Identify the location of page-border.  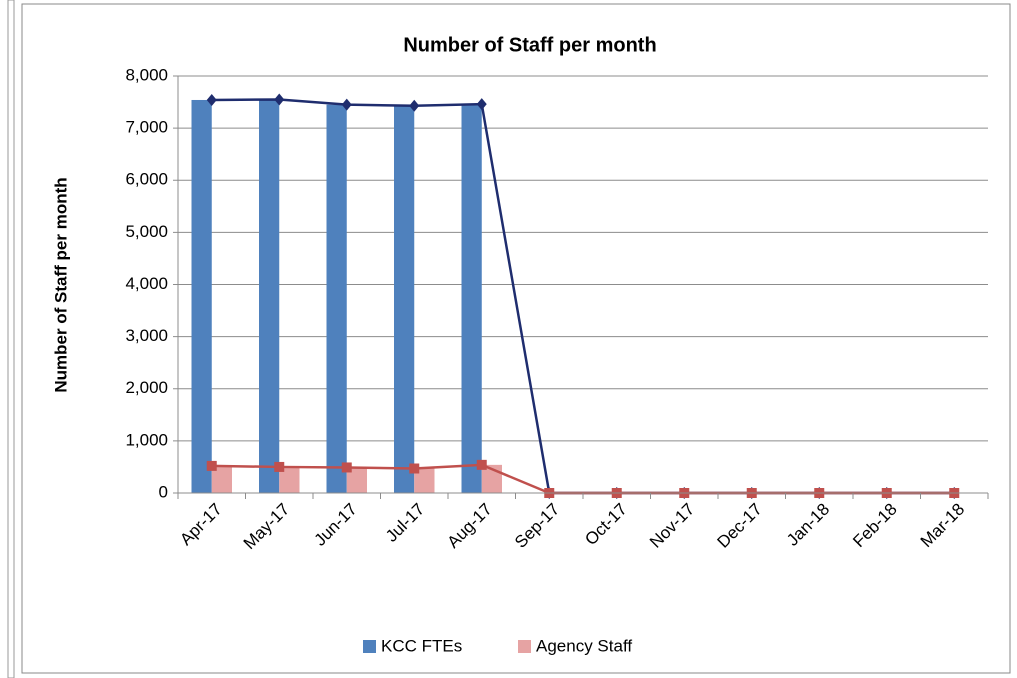
(11, 339).